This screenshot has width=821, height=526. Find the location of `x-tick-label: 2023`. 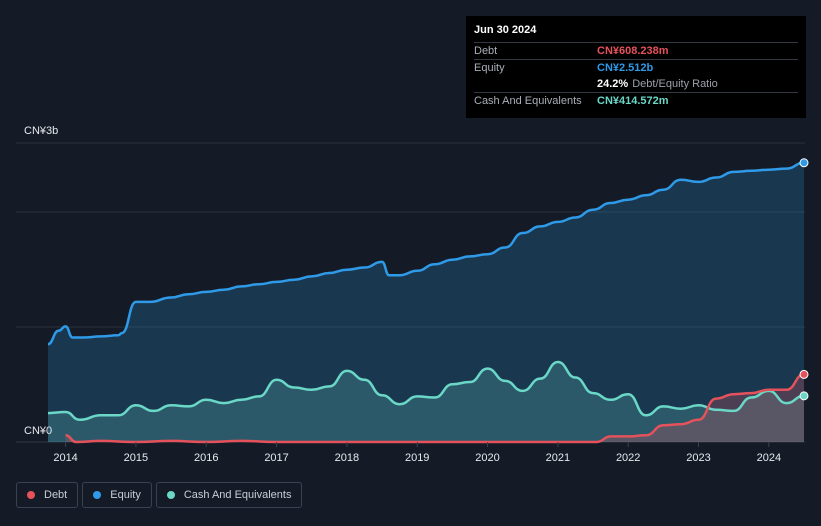

x-tick-label: 2023 is located at coordinates (698, 458).